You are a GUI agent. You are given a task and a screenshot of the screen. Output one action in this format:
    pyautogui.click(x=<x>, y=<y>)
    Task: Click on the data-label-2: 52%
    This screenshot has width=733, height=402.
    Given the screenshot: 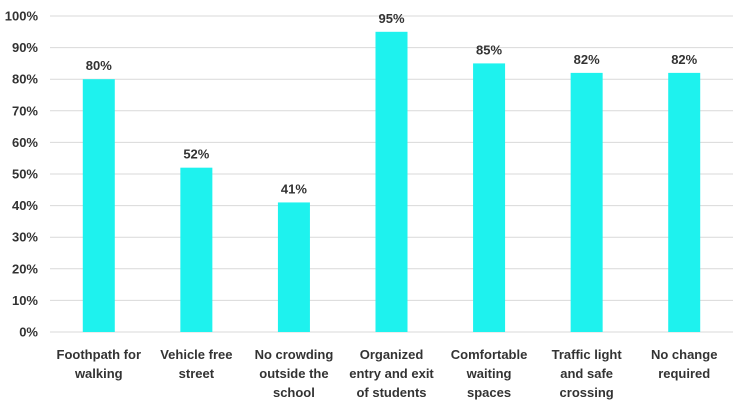 What is the action you would take?
    pyautogui.click(x=196, y=154)
    